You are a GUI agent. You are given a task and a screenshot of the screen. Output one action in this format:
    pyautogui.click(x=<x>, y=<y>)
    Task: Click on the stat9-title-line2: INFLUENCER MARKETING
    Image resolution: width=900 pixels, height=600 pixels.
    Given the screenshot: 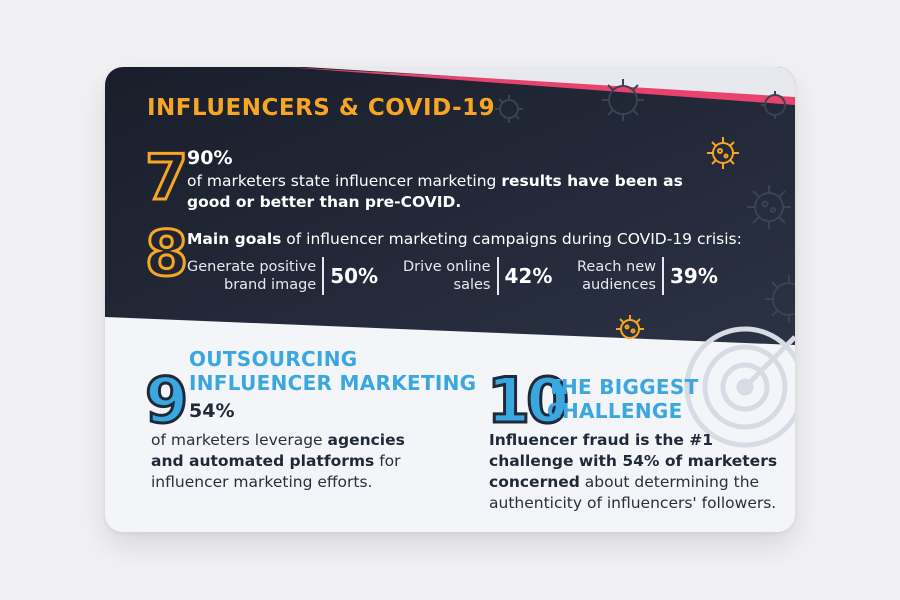 What is the action you would take?
    pyautogui.click(x=333, y=383)
    